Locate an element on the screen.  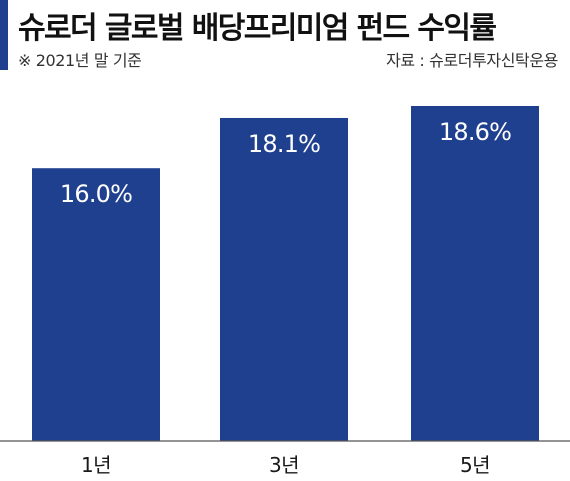
bar-value-label-2: 18.1% is located at coordinates (284, 144).